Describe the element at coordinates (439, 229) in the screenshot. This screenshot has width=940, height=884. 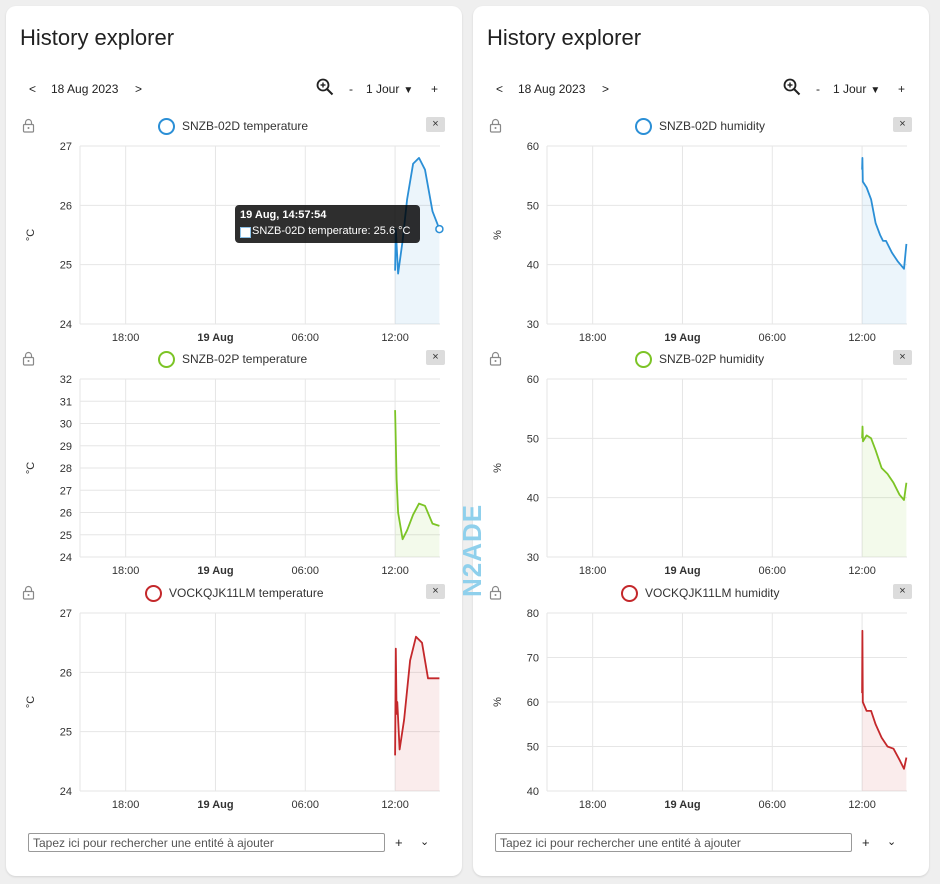
I see `hover-point` at that location.